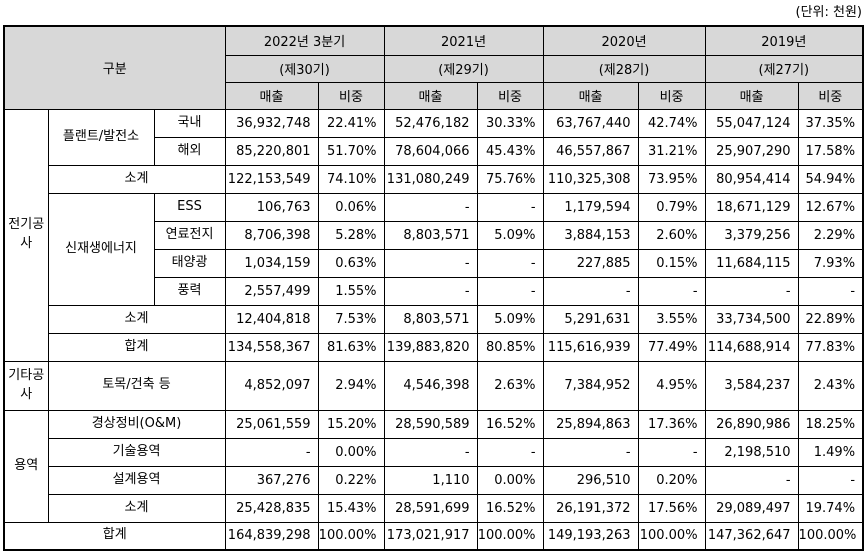 The image size is (865, 558). Describe the element at coordinates (829, 12) in the screenshot. I see `unit-note: (단위: 천원)` at that location.